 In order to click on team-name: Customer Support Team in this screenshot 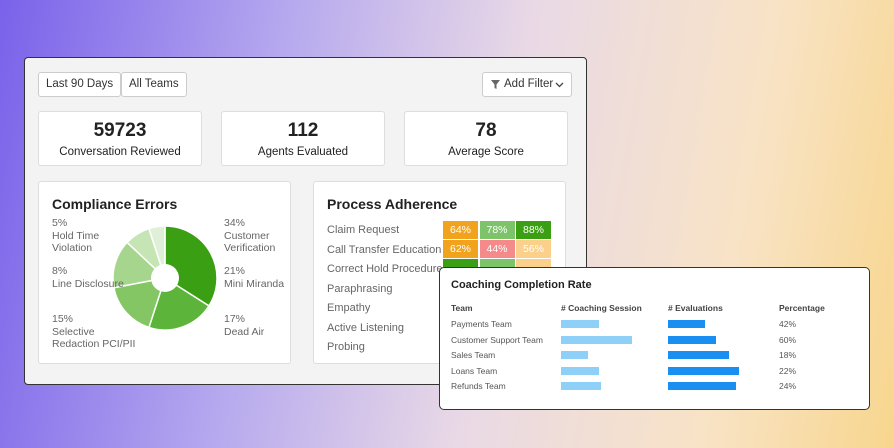, I will do `click(497, 339)`.